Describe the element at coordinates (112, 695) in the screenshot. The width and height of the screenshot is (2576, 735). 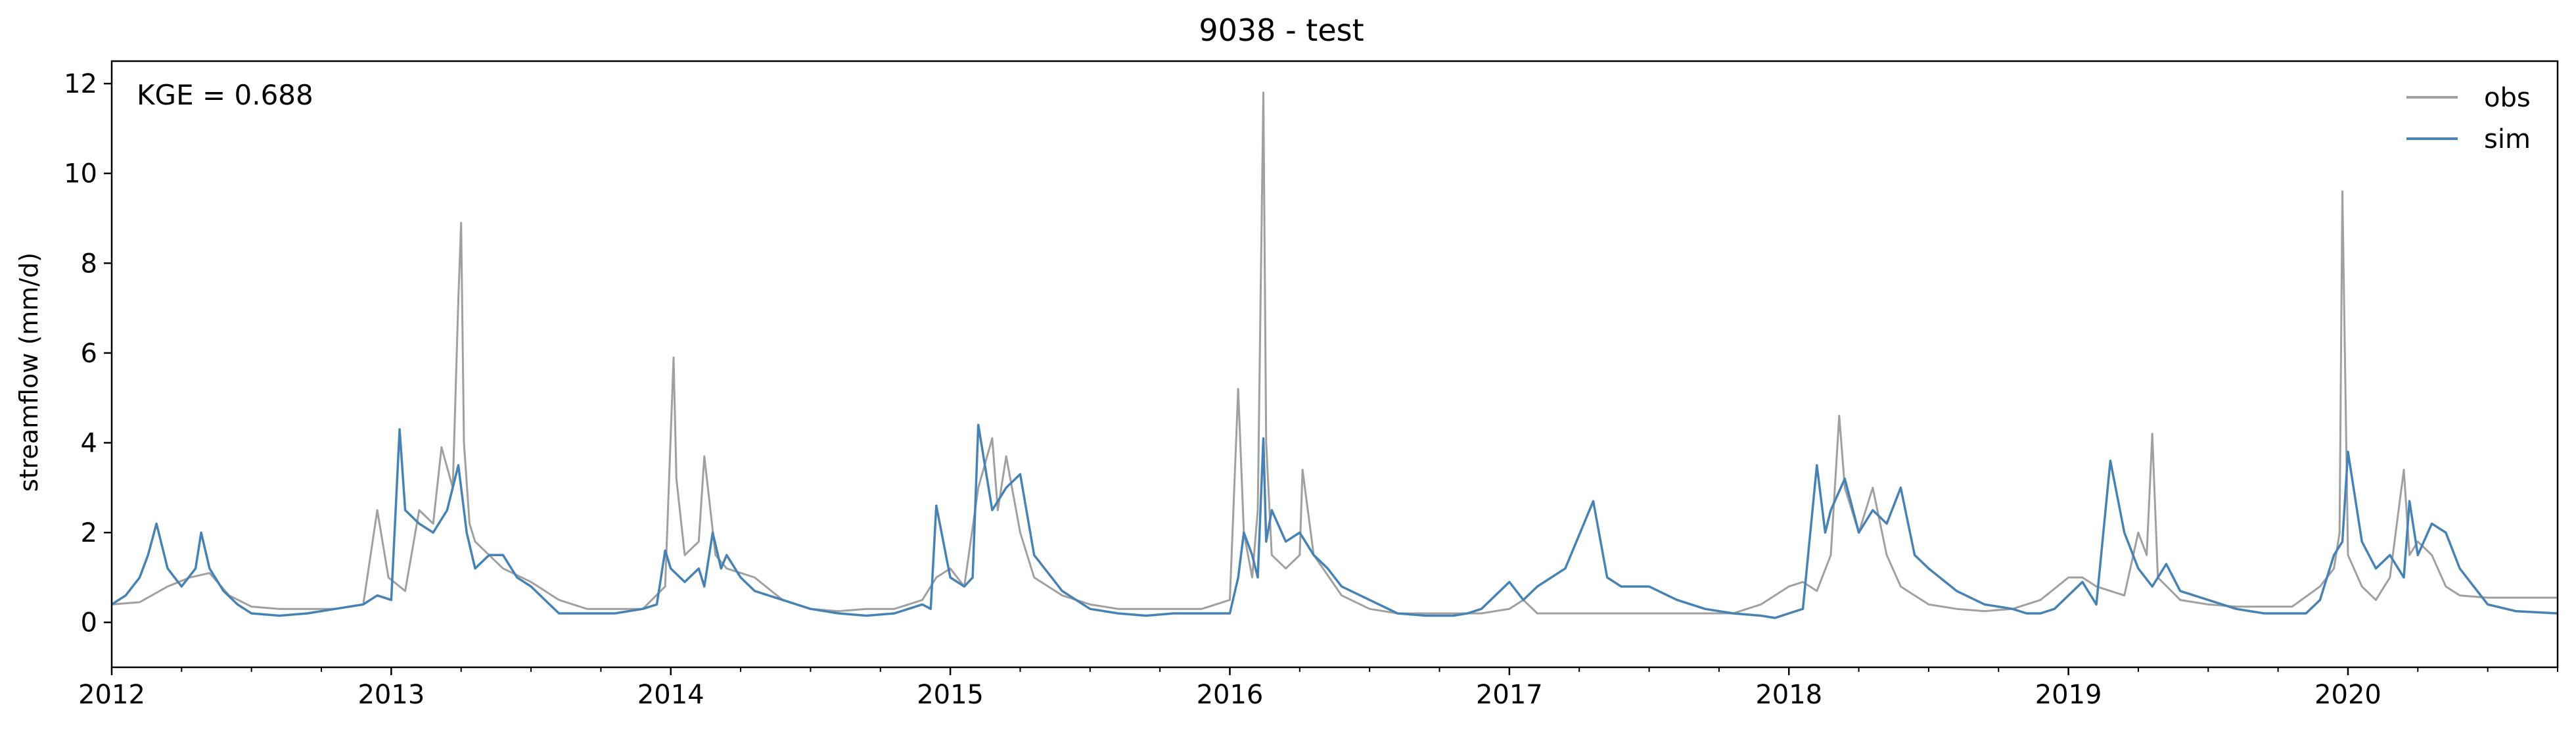
I see `x-tick-label: 2012` at that location.